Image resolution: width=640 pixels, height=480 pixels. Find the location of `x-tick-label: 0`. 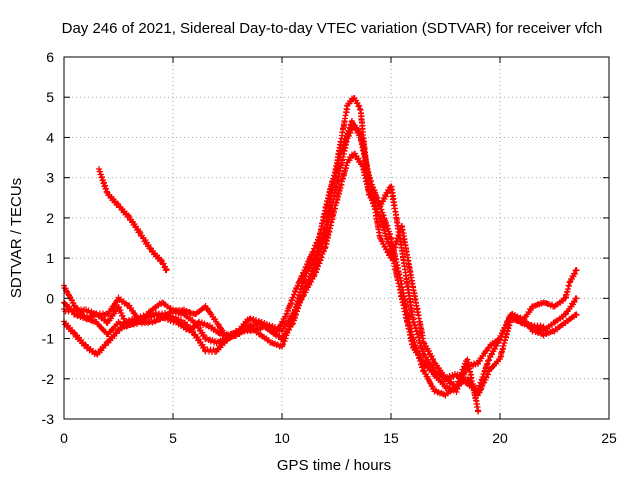

x-tick-label: 0 is located at coordinates (64, 438).